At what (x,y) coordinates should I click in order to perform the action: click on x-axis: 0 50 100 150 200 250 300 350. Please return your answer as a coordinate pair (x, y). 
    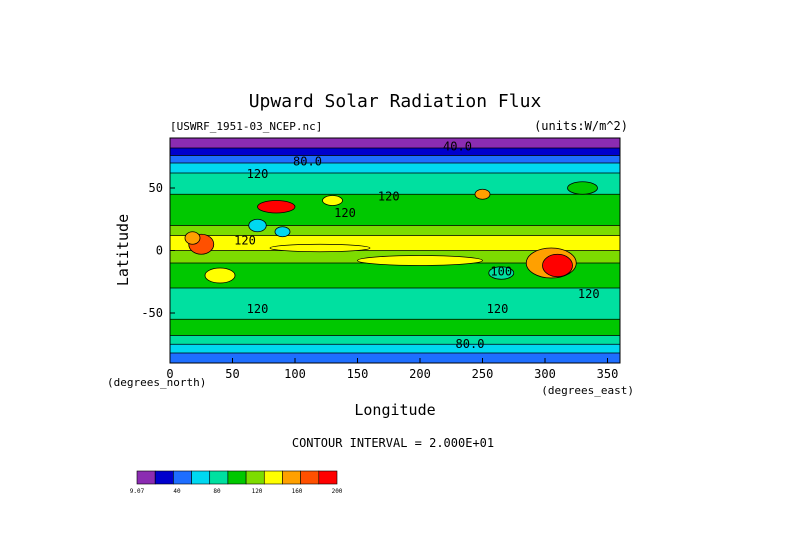
    Looking at the image, I should click on (392, 369).